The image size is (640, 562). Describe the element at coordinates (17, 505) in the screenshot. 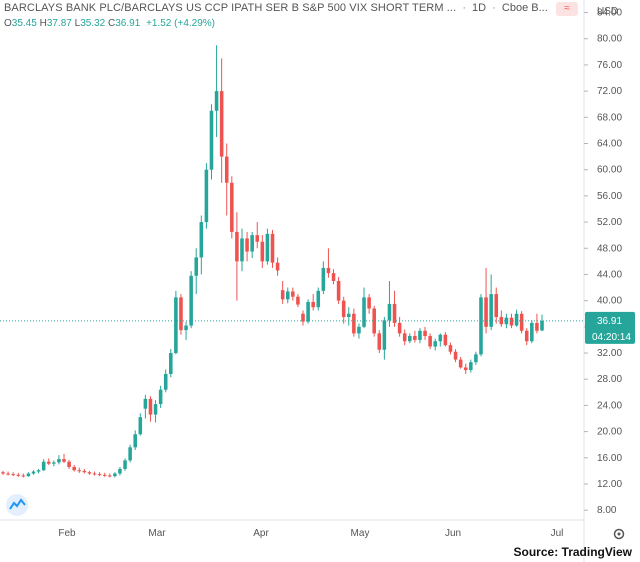

I see `tradingview-logo-icon` at that location.